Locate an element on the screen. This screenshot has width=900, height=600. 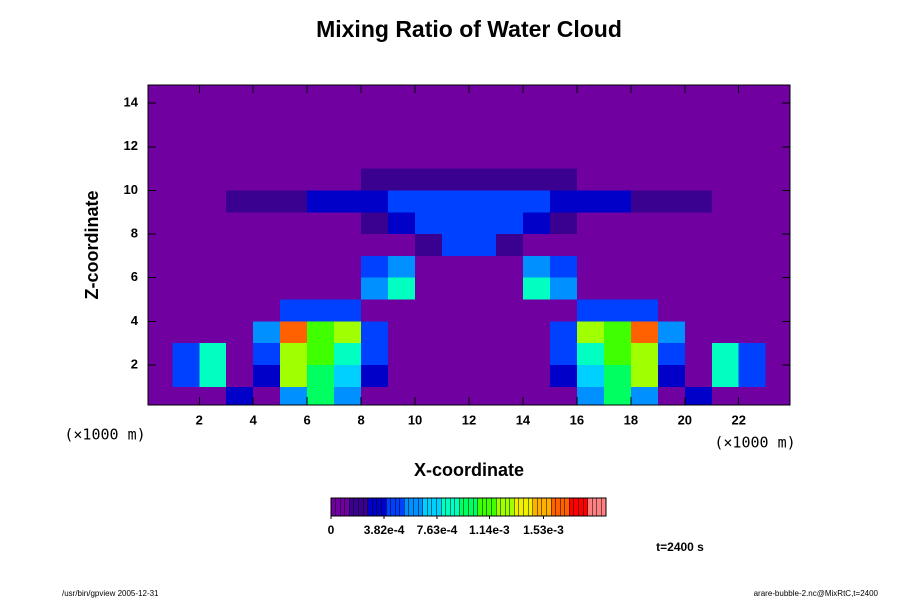
y-tick-label: 2 is located at coordinates (134, 363).